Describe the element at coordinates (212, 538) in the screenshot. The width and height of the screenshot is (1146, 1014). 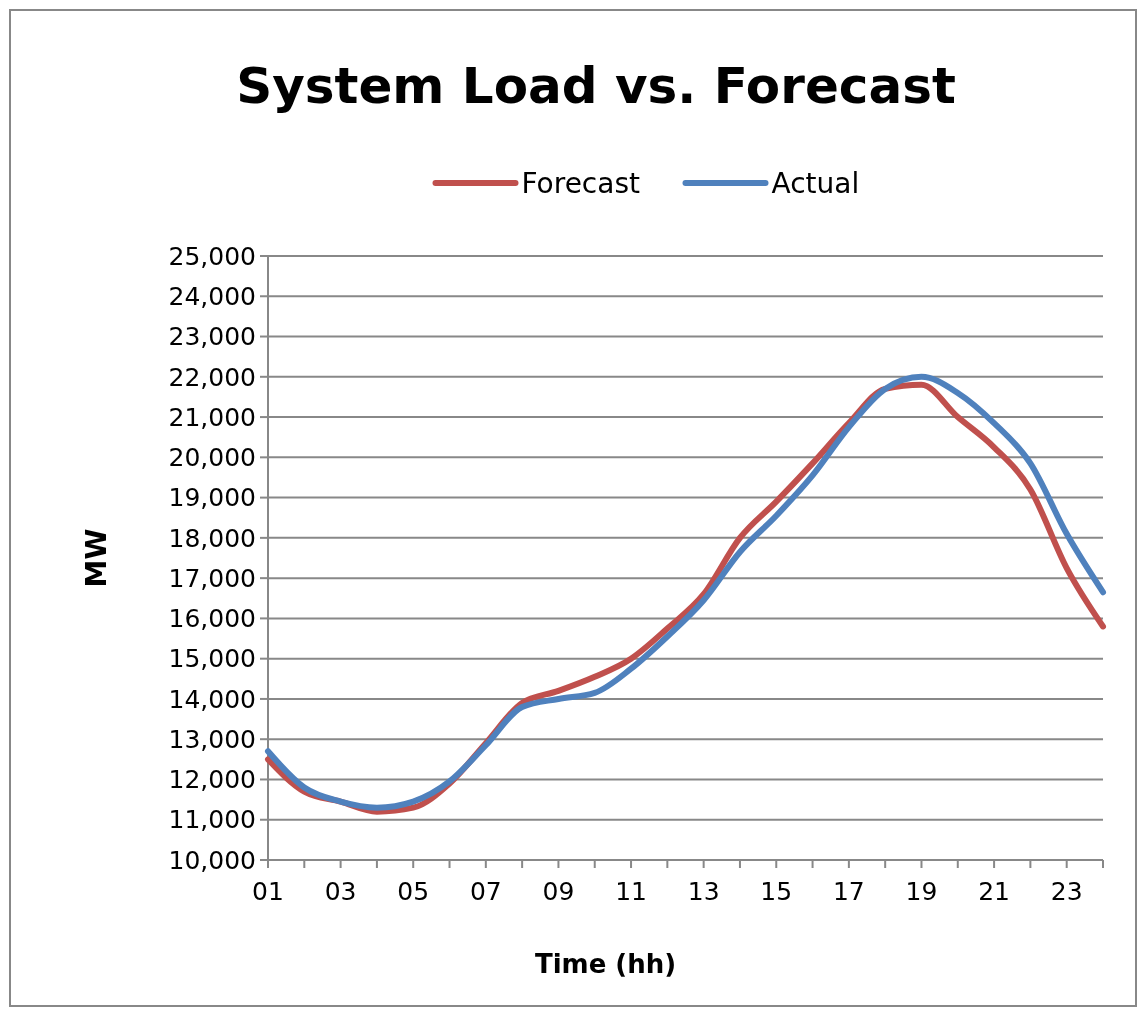
I see `y-tick-label: 18,000` at that location.